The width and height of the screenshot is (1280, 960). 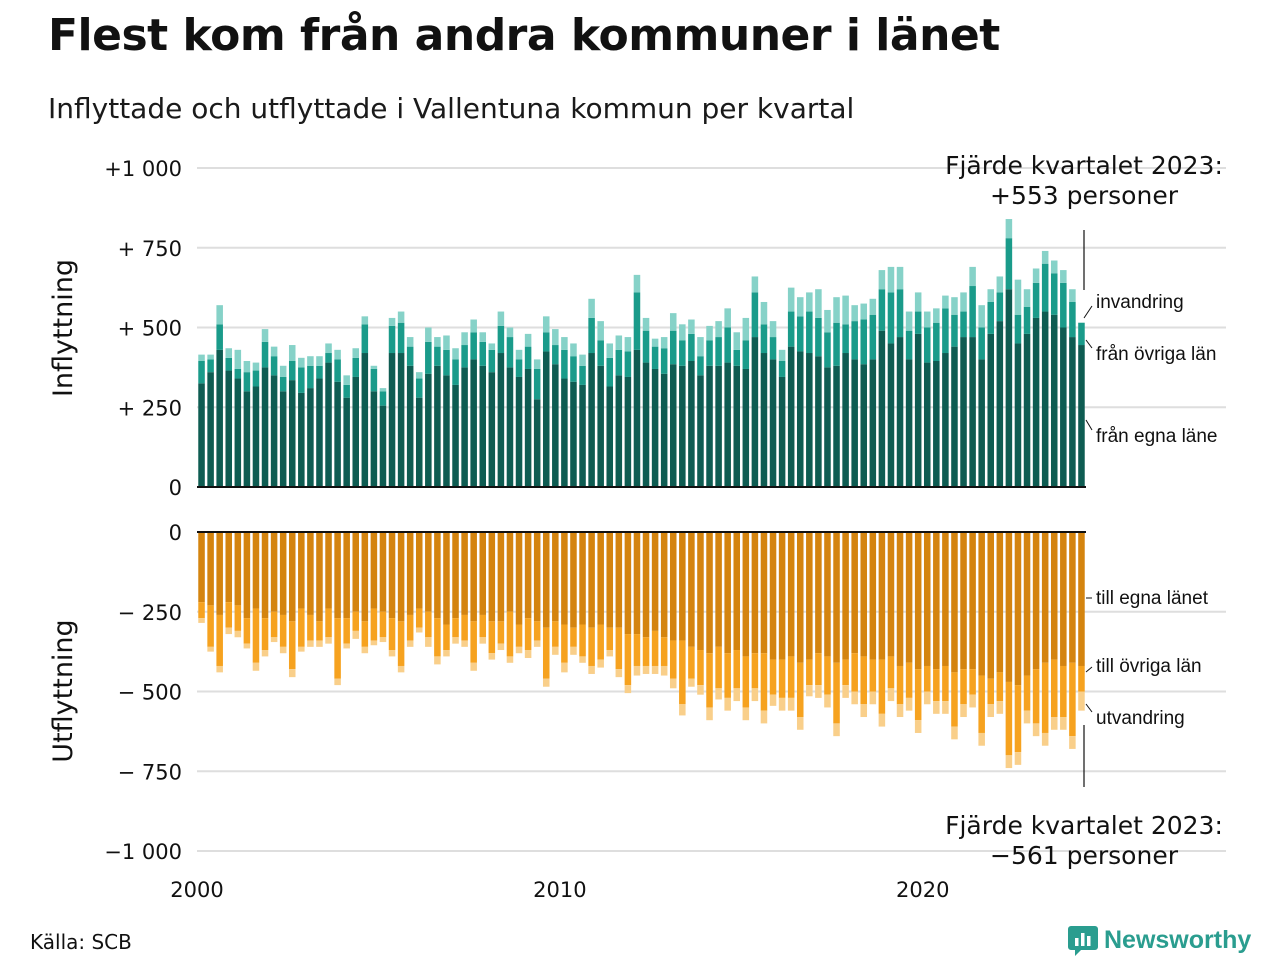 I want to click on bottom-y-tick-label: −1 000, so click(x=143, y=852).